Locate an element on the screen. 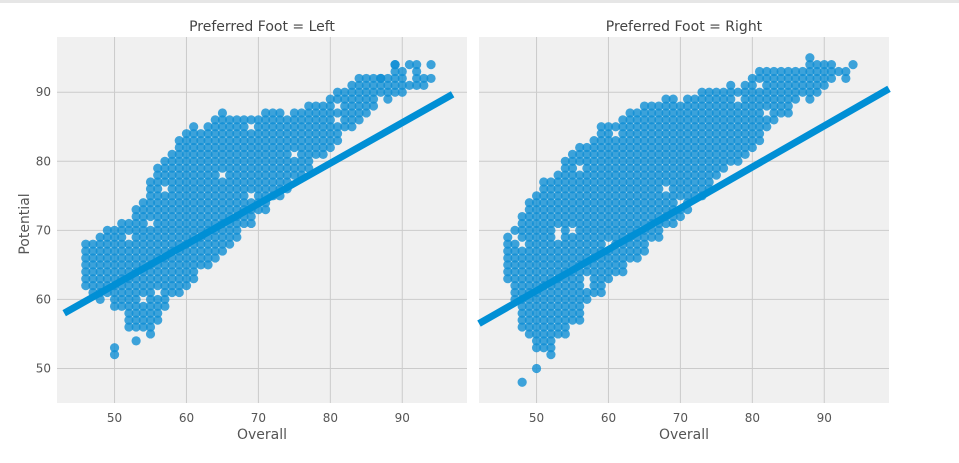  x-tick-label: 70 is located at coordinates (258, 418).